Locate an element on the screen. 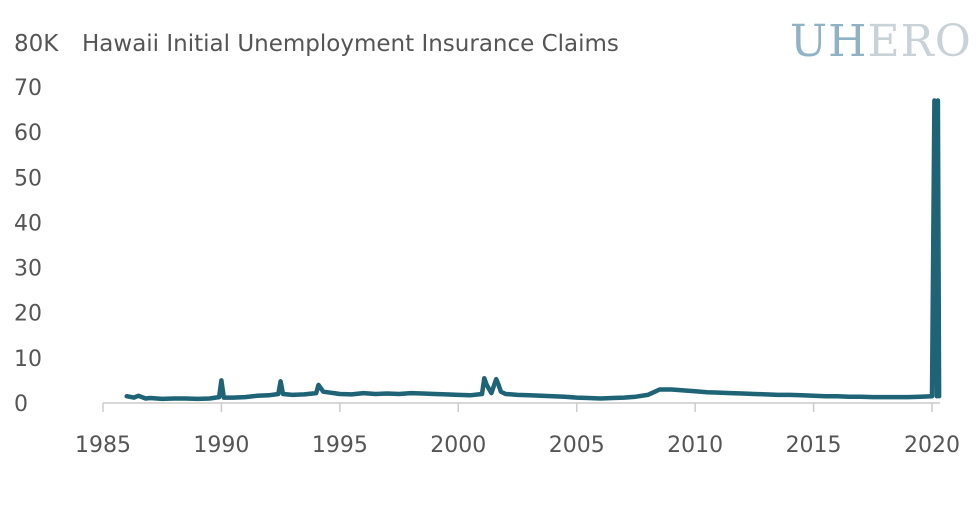  x-tick-labels: 1985 1990 1995 2000 2005 2010 2015 2020 is located at coordinates (517, 445).